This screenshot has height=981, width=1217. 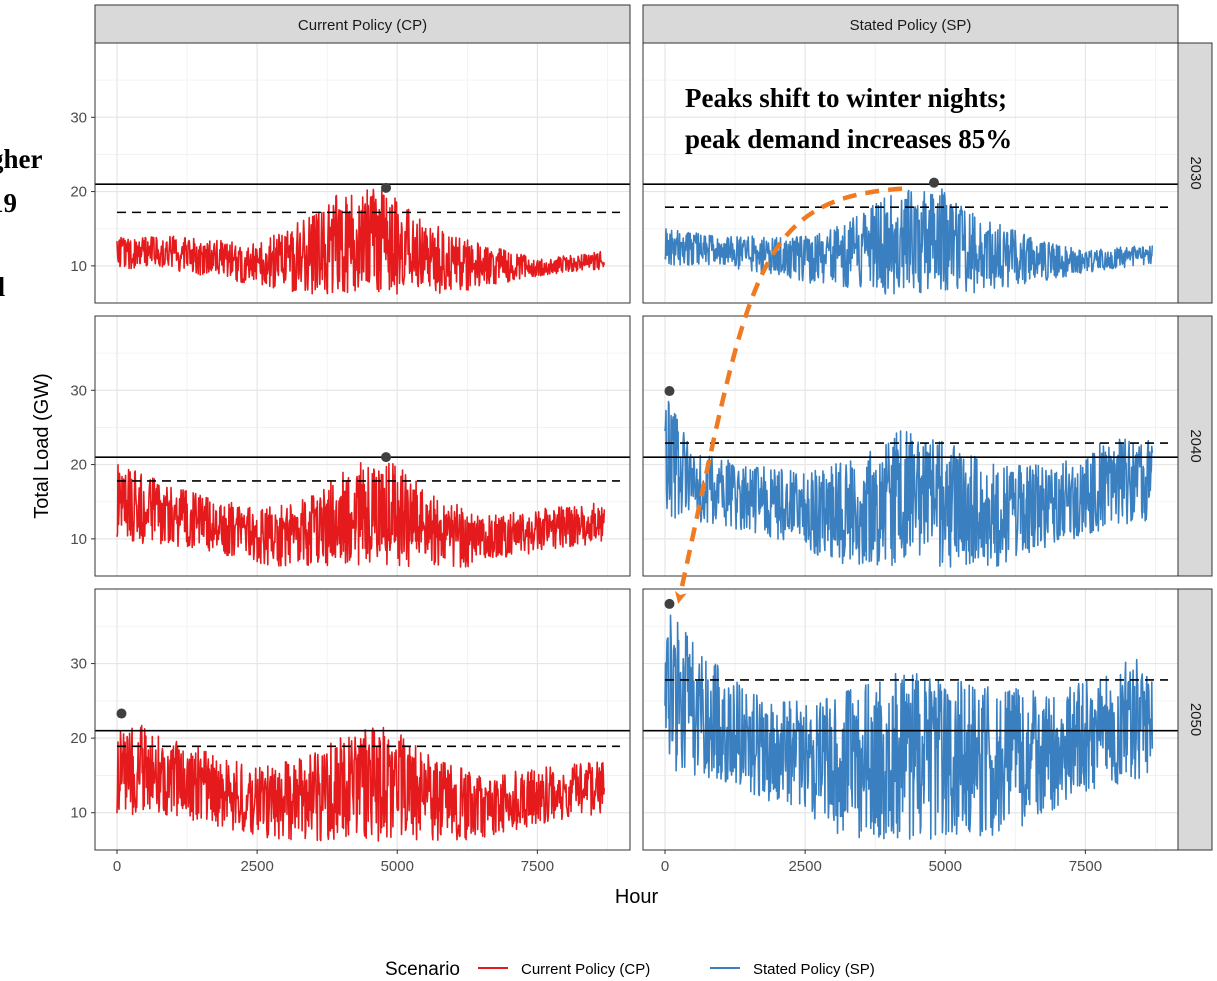 I want to click on facet-strip-label: 2050, so click(x=1195, y=719).